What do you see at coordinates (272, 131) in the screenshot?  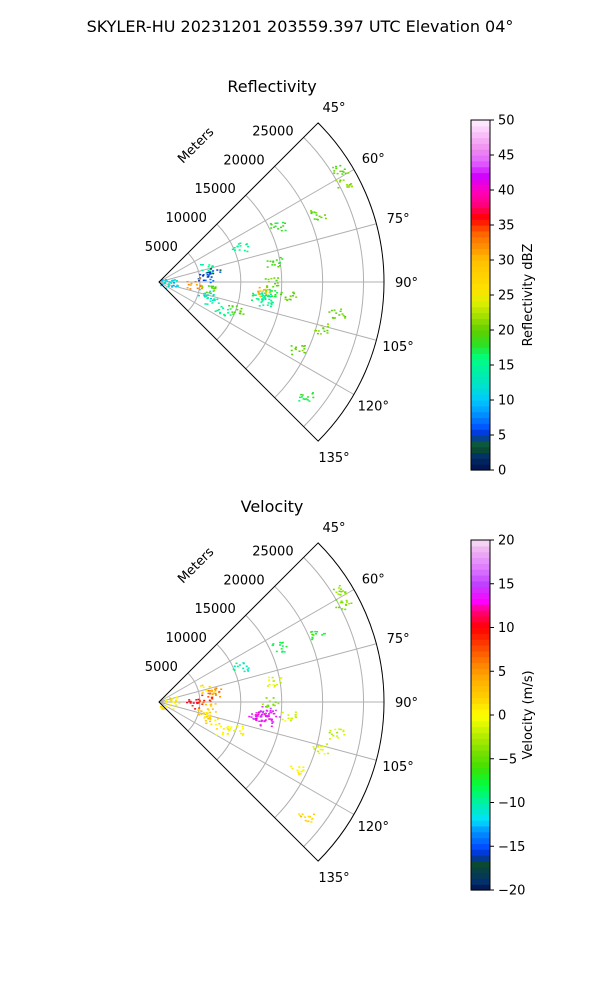 I see `range-tick-label: 25000` at bounding box center [272, 131].